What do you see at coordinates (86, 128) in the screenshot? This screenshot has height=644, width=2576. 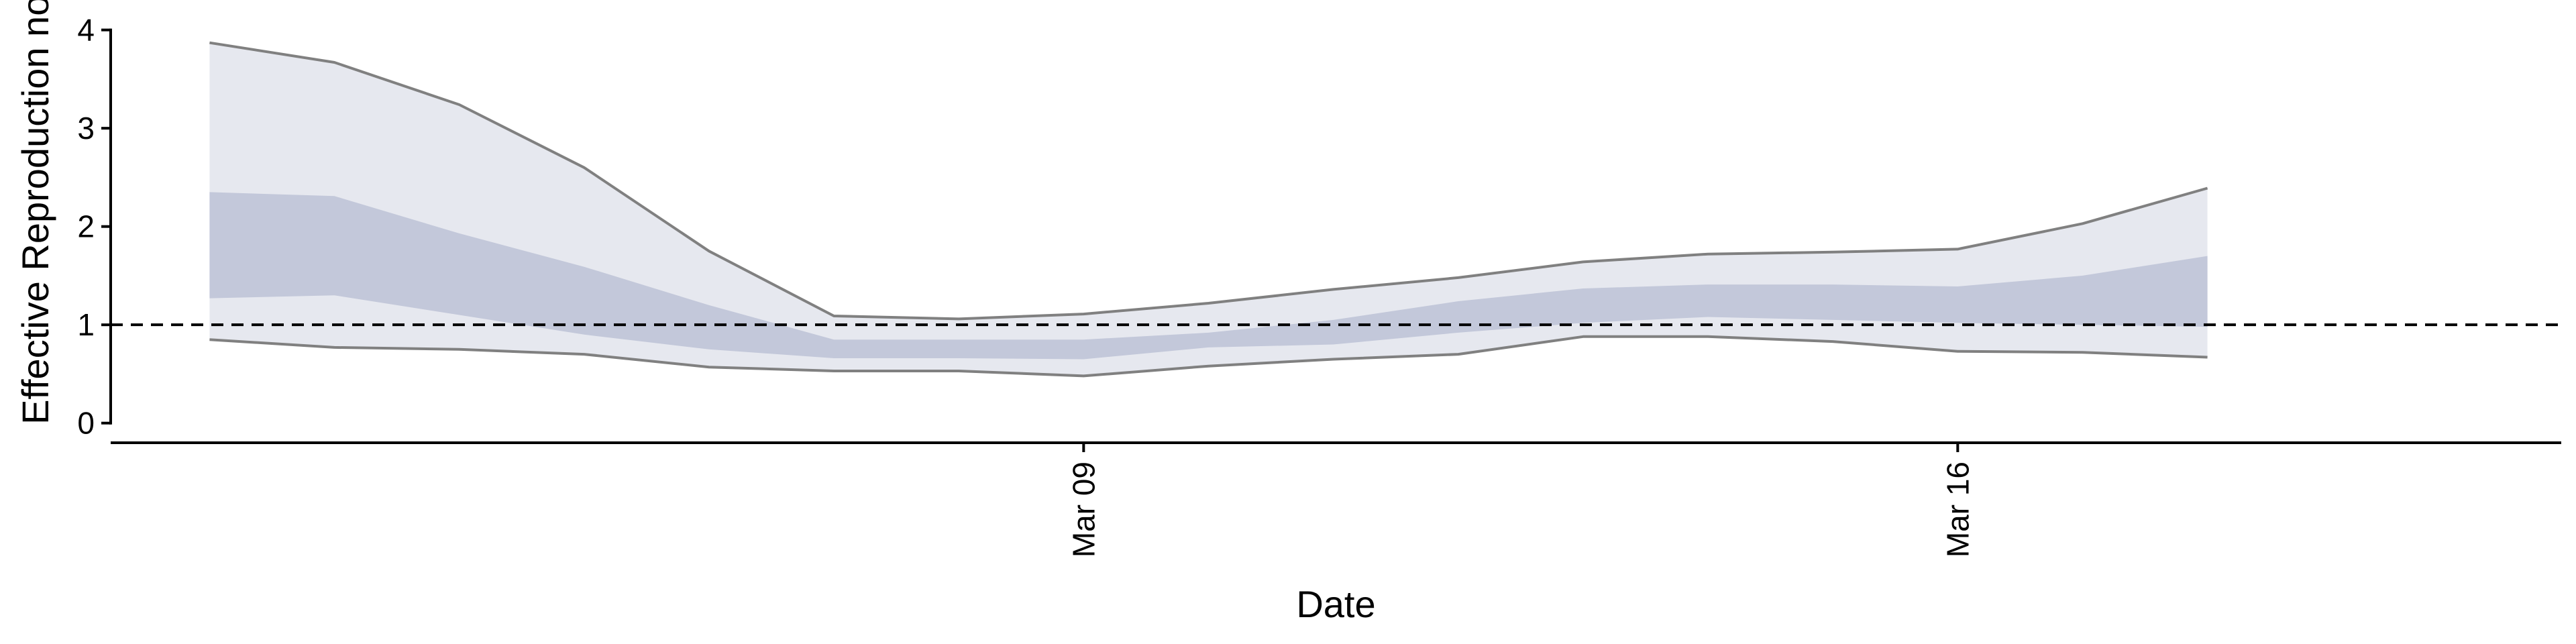 I see `y-tick-label: 3` at bounding box center [86, 128].